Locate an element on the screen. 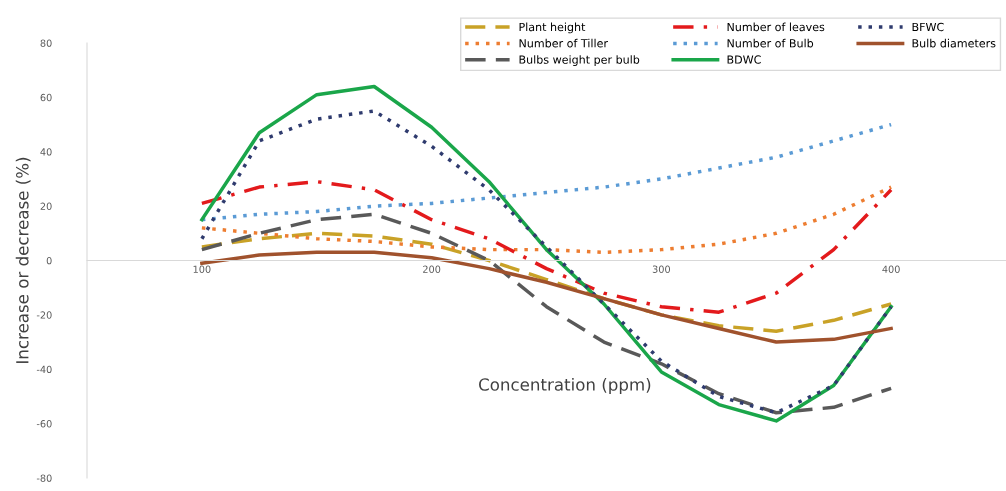  y-tick-label: 60 is located at coordinates (46, 97).